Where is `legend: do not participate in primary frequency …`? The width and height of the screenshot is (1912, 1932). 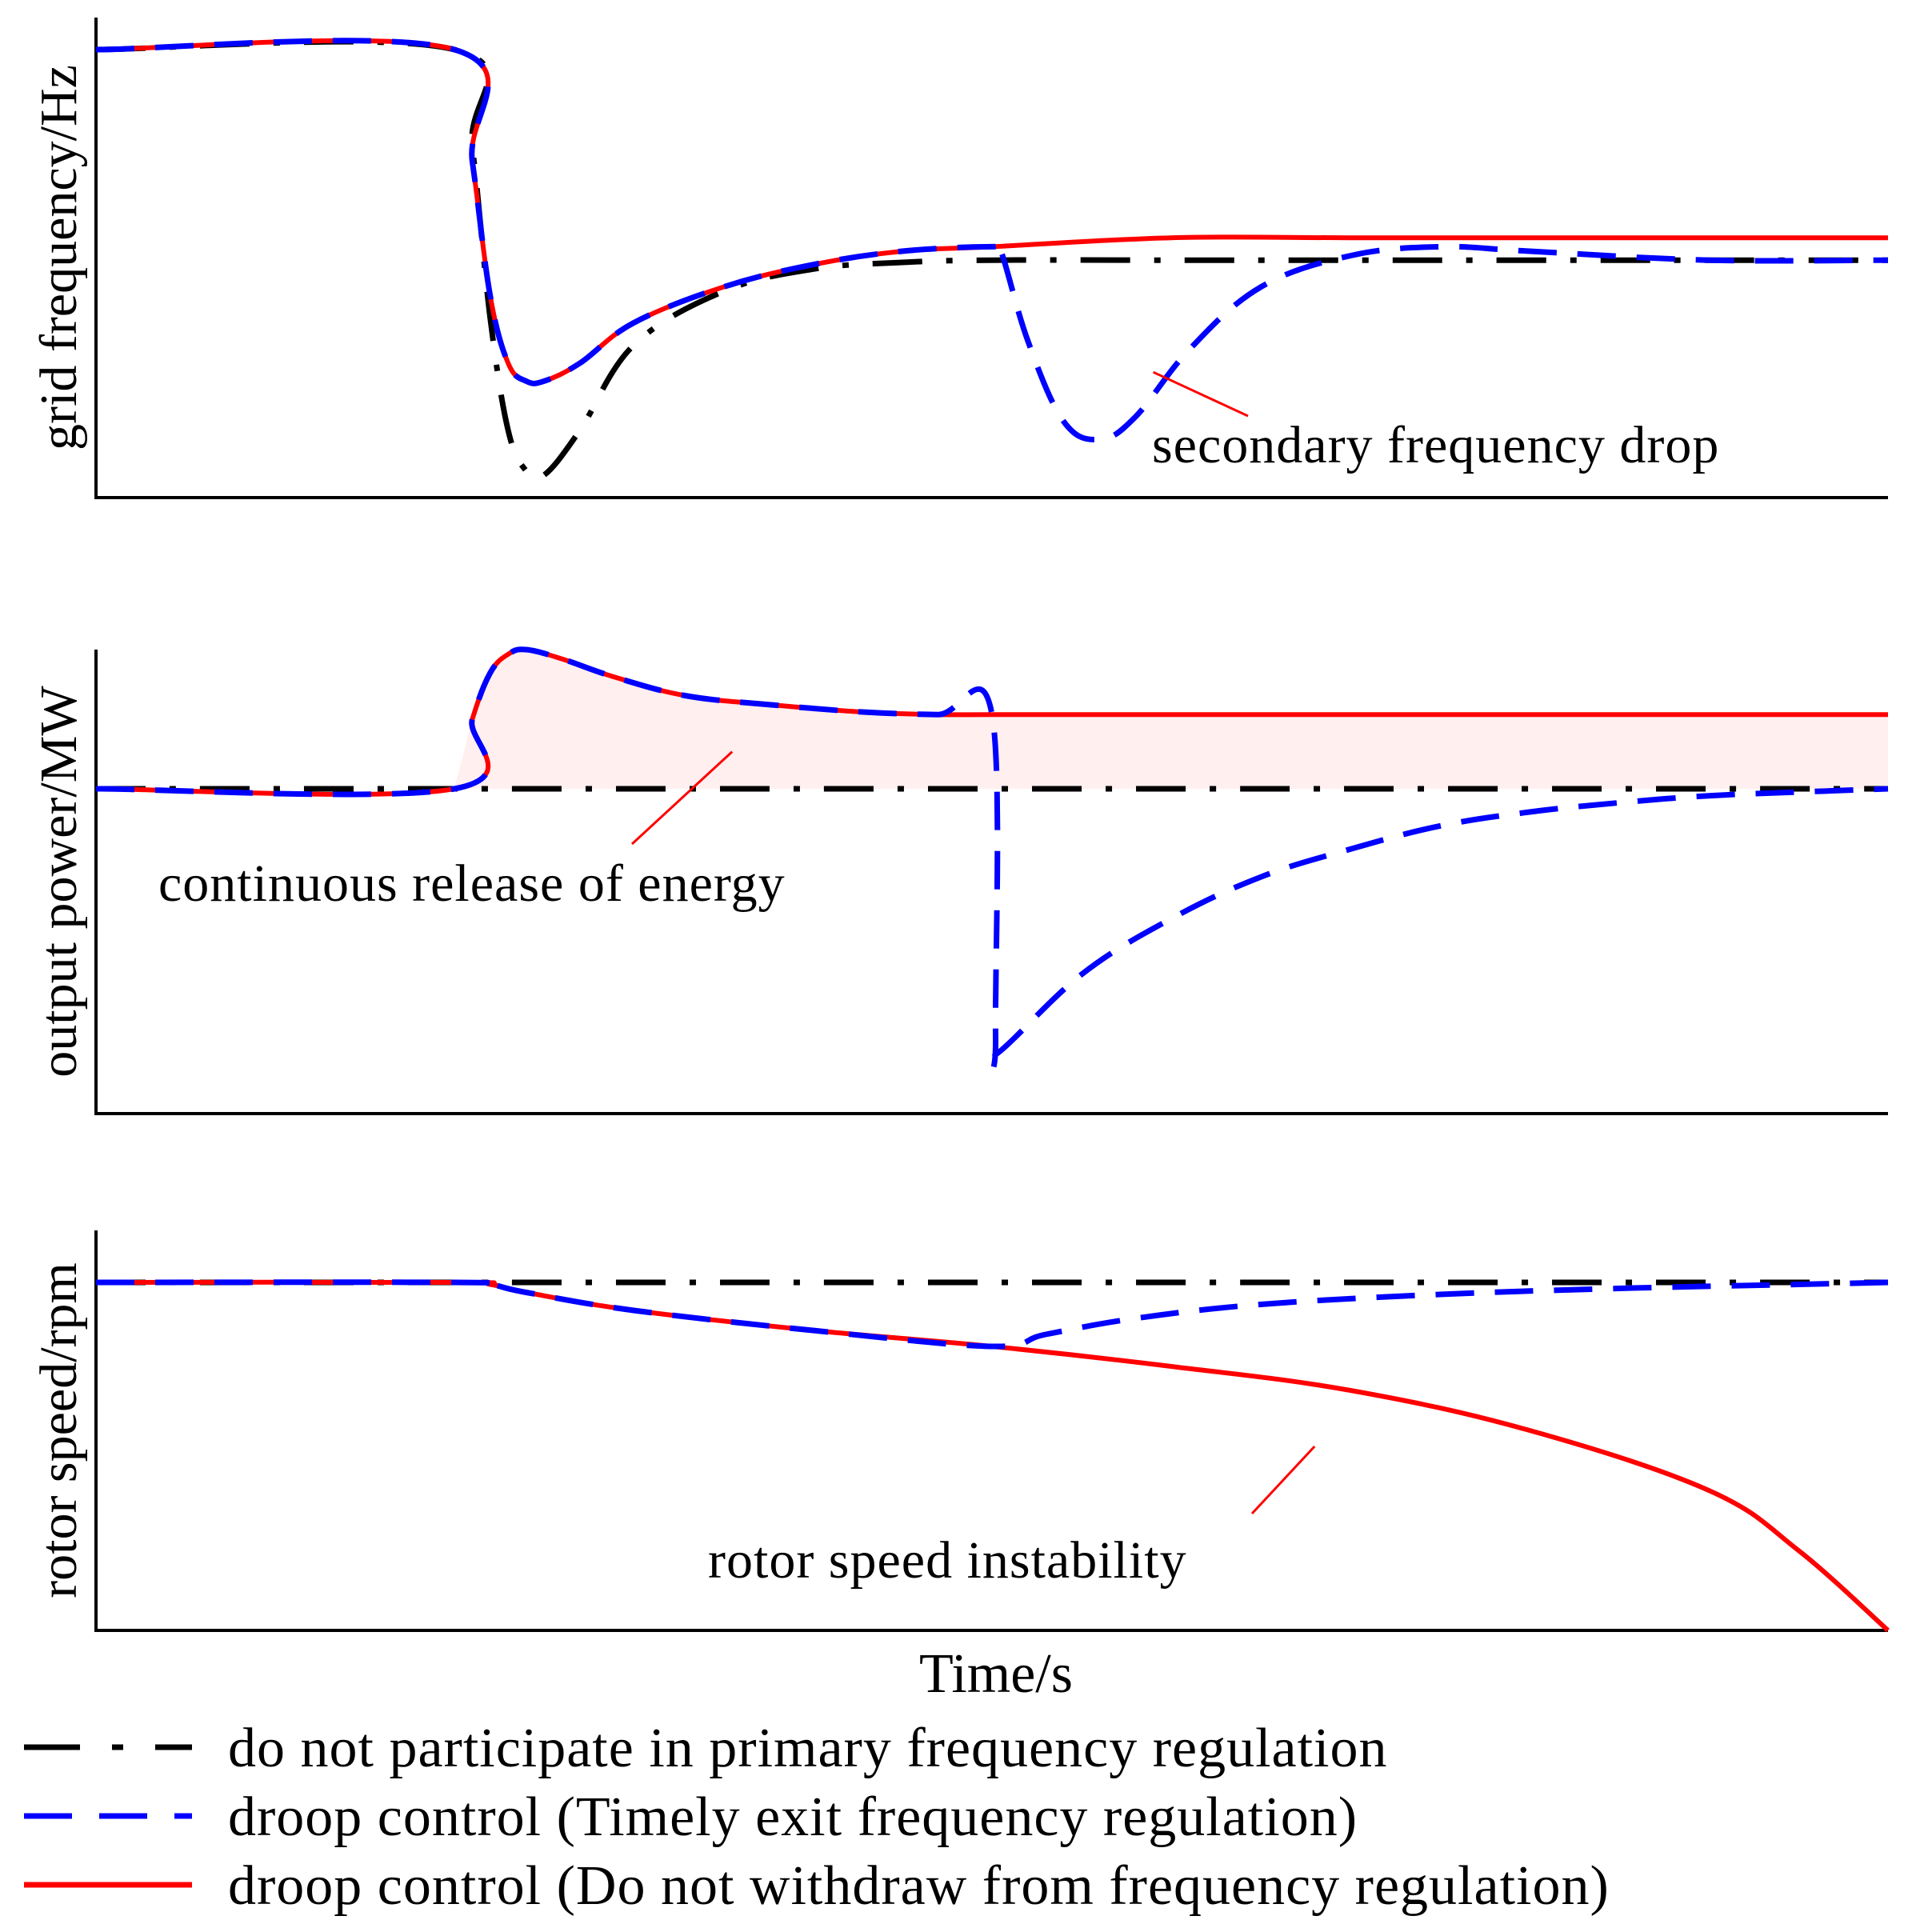
legend: do not participate in primary frequency … is located at coordinates (817, 1817).